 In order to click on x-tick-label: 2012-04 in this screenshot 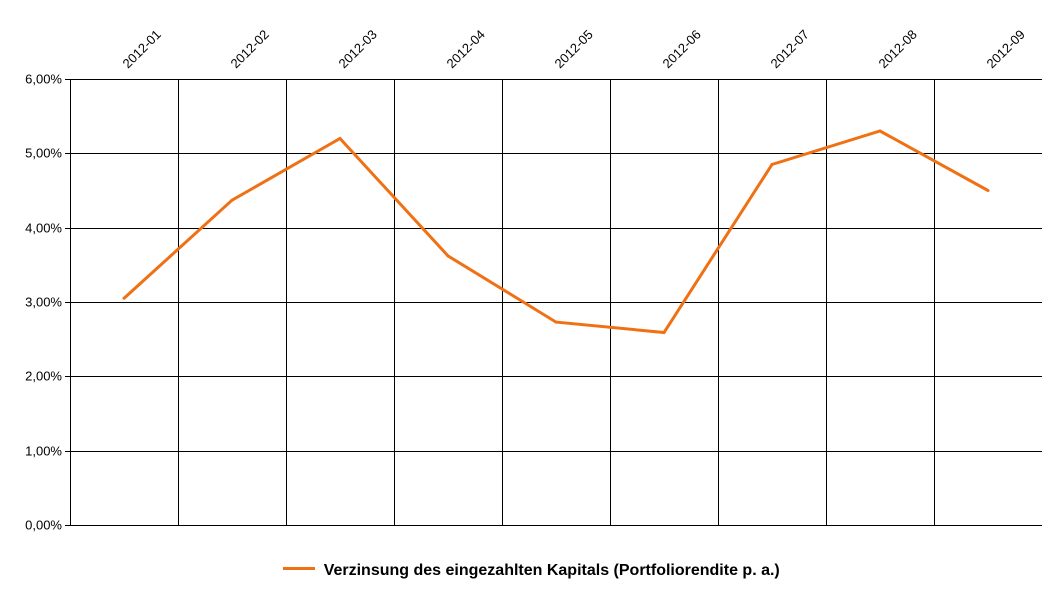, I will do `click(466, 49)`.